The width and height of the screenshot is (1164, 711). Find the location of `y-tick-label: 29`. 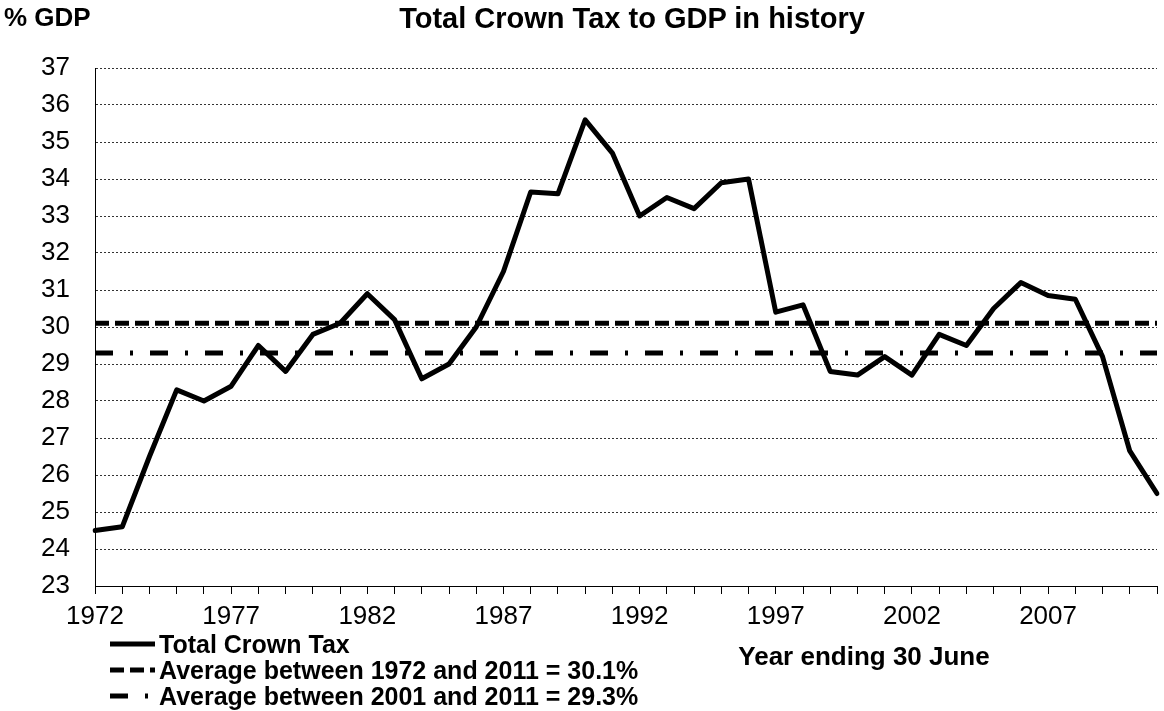

y-tick-label: 29 is located at coordinates (55, 362).